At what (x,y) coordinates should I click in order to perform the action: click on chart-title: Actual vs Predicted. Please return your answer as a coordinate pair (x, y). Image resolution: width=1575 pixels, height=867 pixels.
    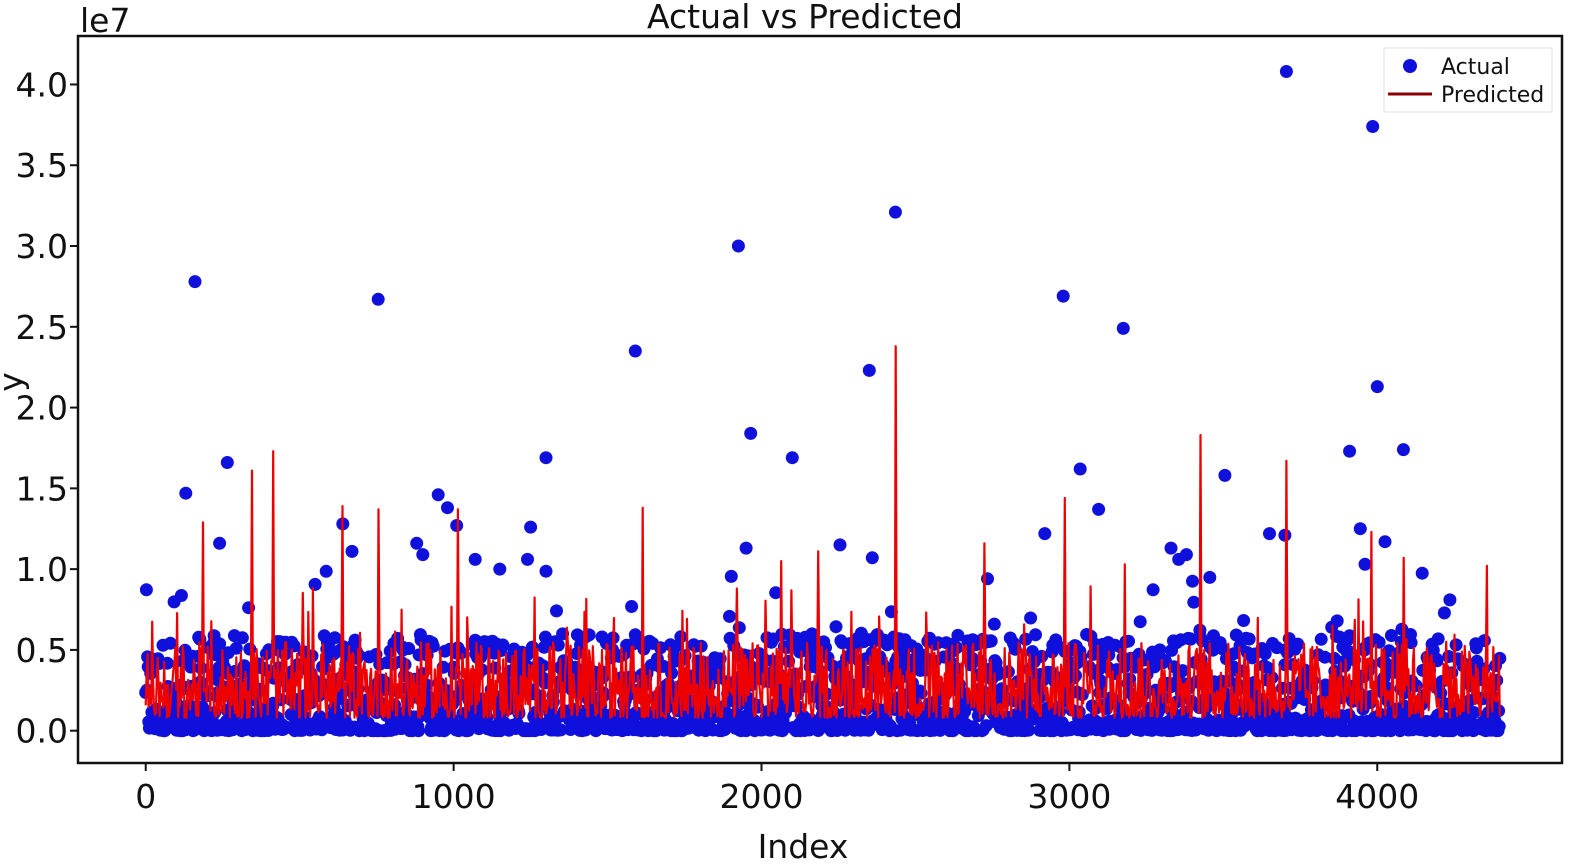
    Looking at the image, I should click on (805, 18).